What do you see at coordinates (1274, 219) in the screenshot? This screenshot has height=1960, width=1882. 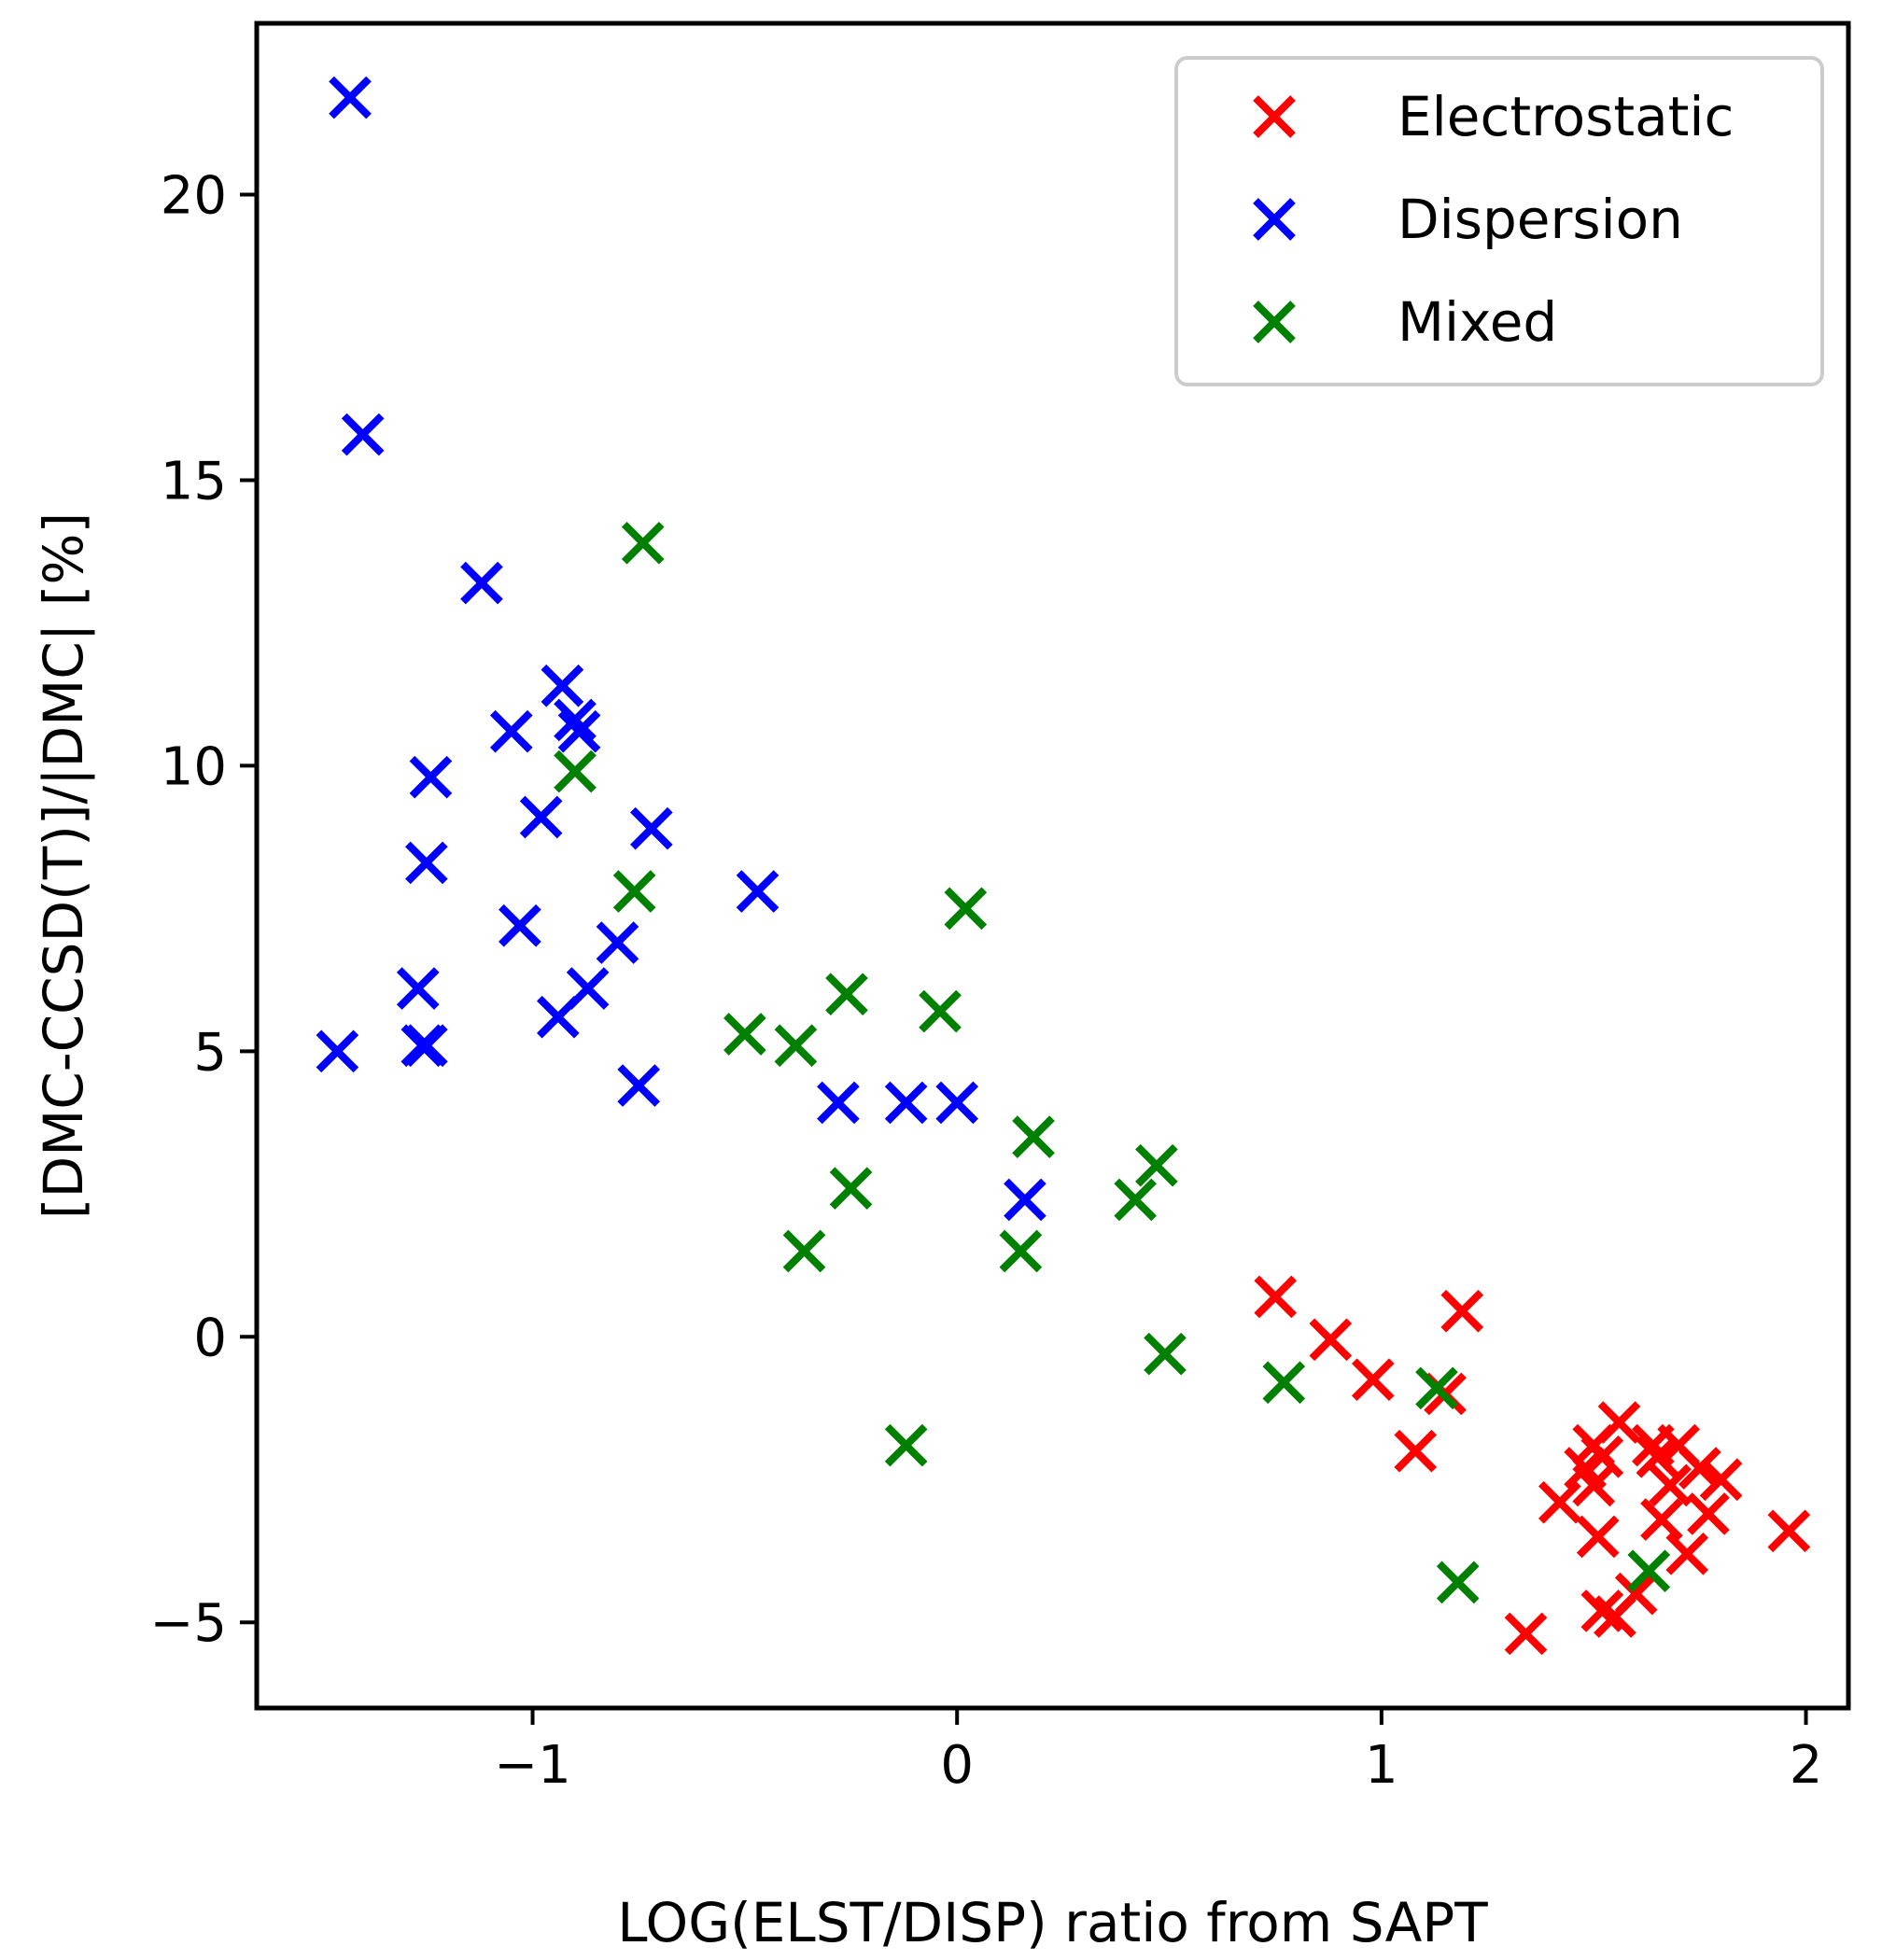 I see `legend-marker-dispersion` at bounding box center [1274, 219].